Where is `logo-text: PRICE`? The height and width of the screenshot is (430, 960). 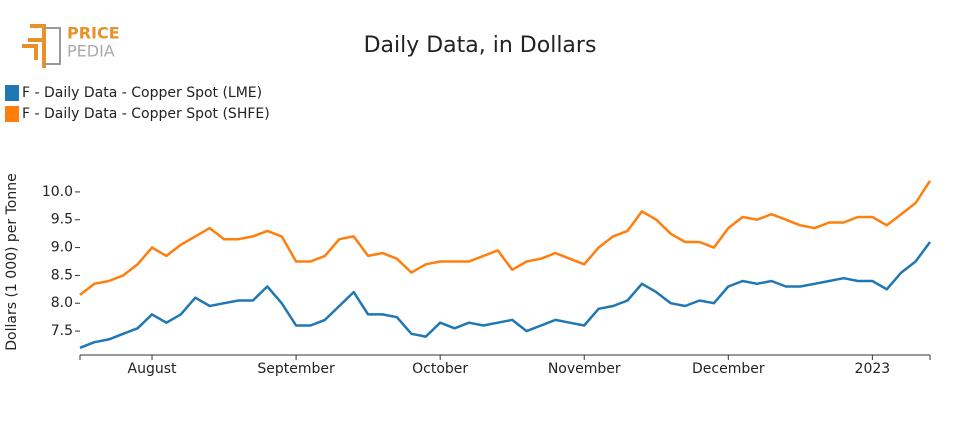 logo-text: PRICE is located at coordinates (93, 33).